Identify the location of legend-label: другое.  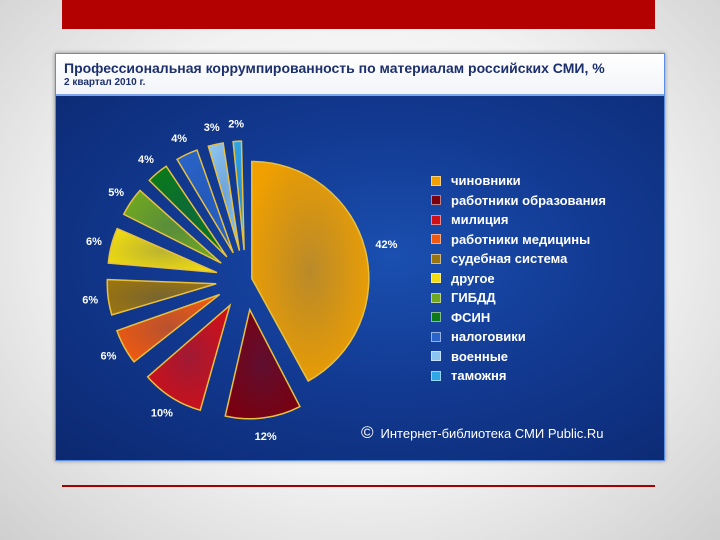
(473, 278).